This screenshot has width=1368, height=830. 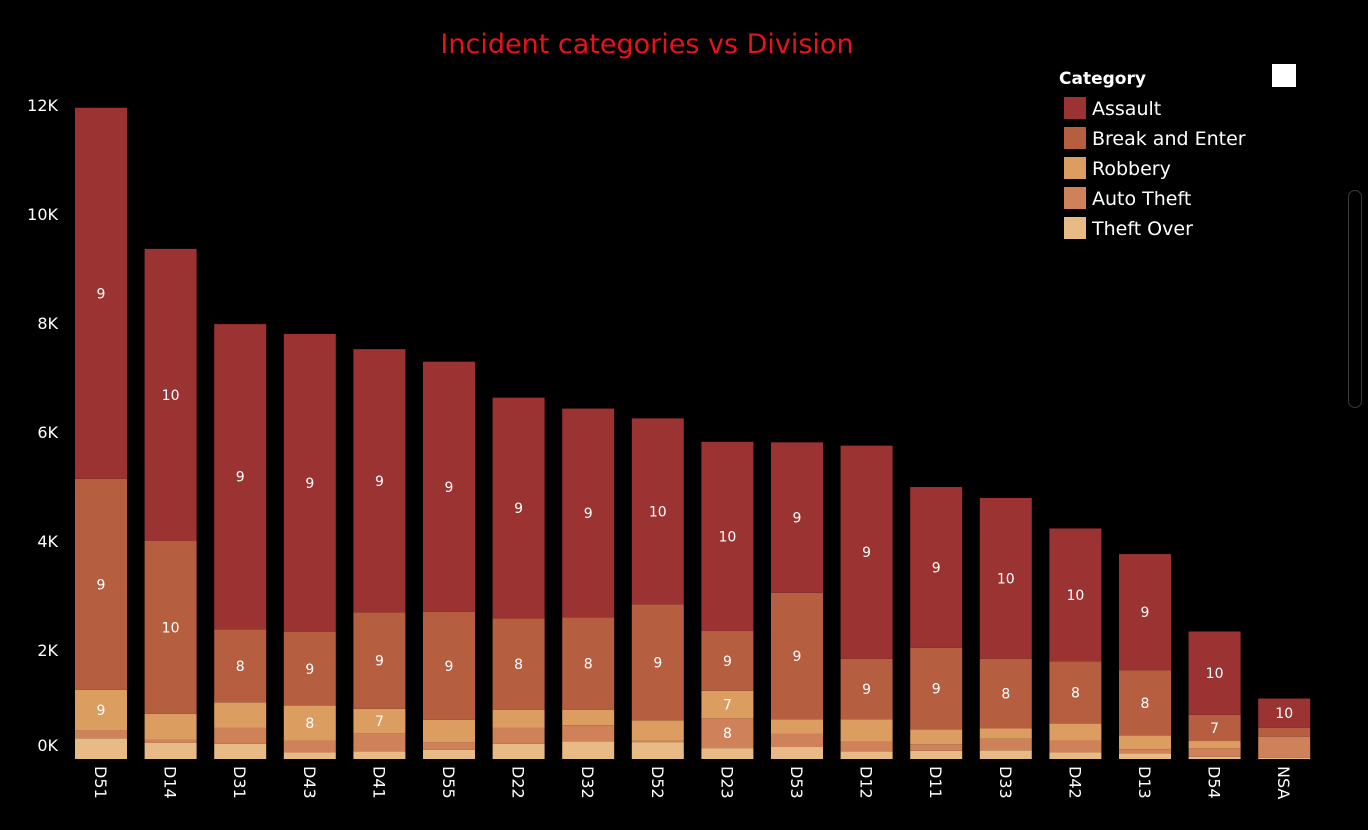 What do you see at coordinates (42, 105) in the screenshot?
I see `y-tick-label: 12K` at bounding box center [42, 105].